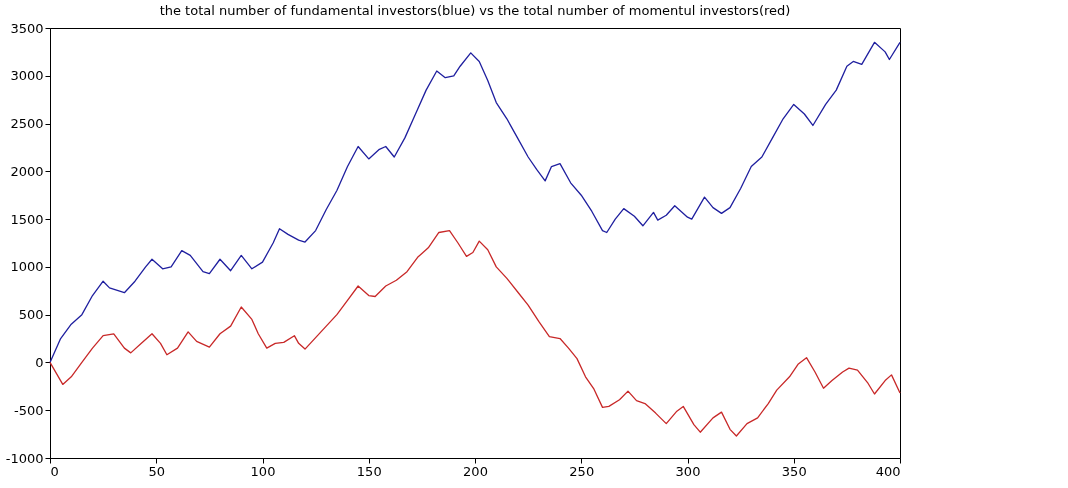 The width and height of the screenshot is (1068, 488). What do you see at coordinates (24, 458) in the screenshot?
I see `y-tick-label: -1000` at bounding box center [24, 458].